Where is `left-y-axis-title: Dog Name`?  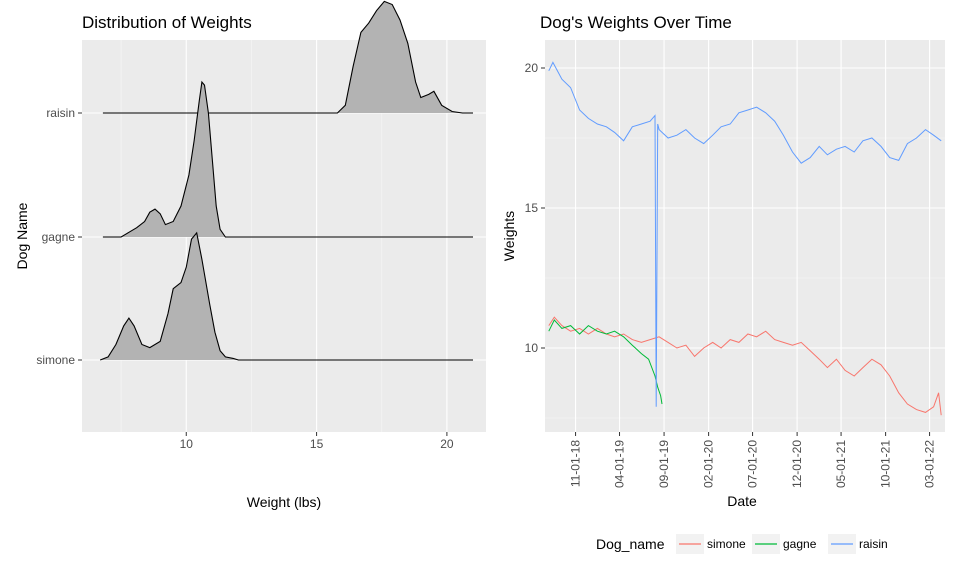 left-y-axis-title: Dog Name is located at coordinates (22, 235).